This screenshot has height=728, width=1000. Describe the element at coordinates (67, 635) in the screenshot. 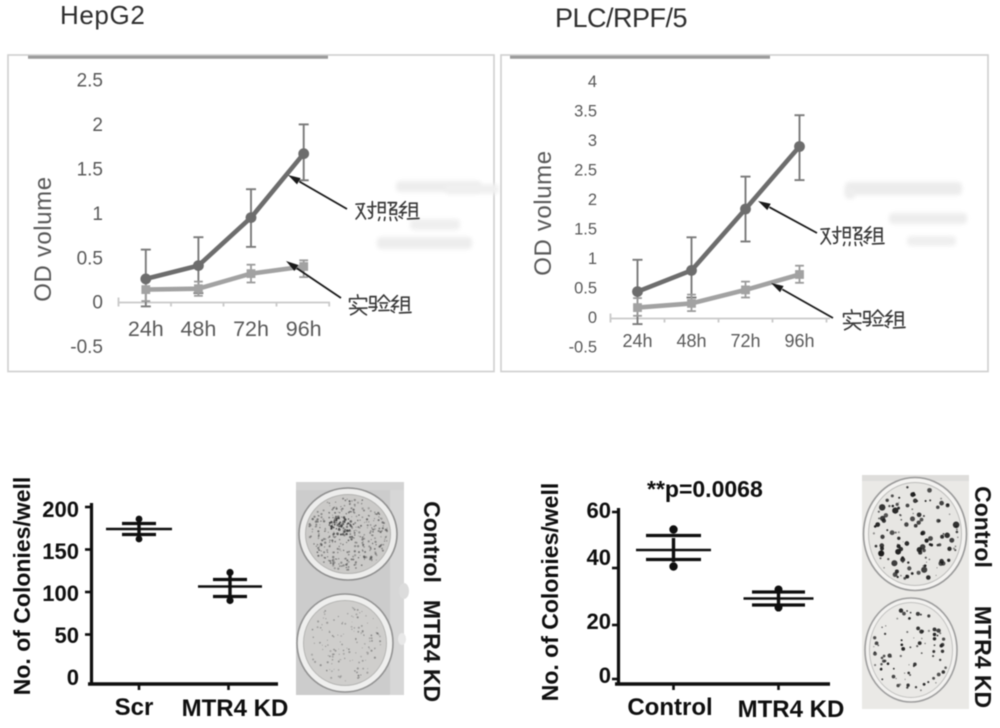

I see `svg-text: 50` at that location.